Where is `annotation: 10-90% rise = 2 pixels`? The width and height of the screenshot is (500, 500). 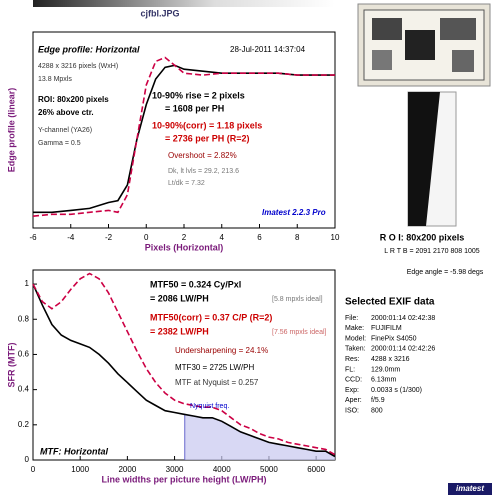 annotation: 10-90% rise = 2 pixels is located at coordinates (198, 95).